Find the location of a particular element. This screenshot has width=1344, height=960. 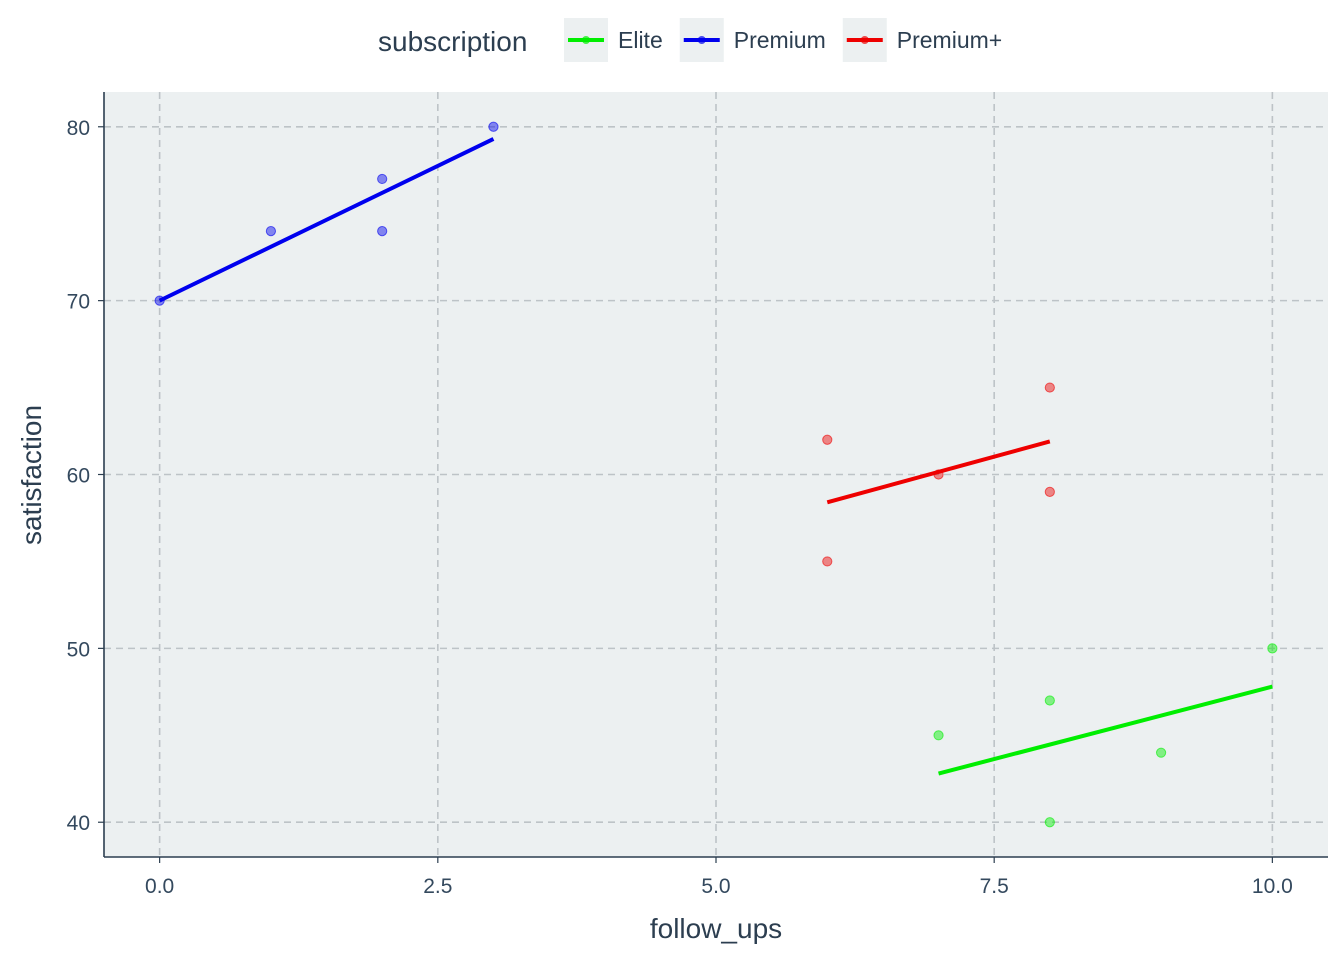

legend-label: Premium+ is located at coordinates (949, 40).